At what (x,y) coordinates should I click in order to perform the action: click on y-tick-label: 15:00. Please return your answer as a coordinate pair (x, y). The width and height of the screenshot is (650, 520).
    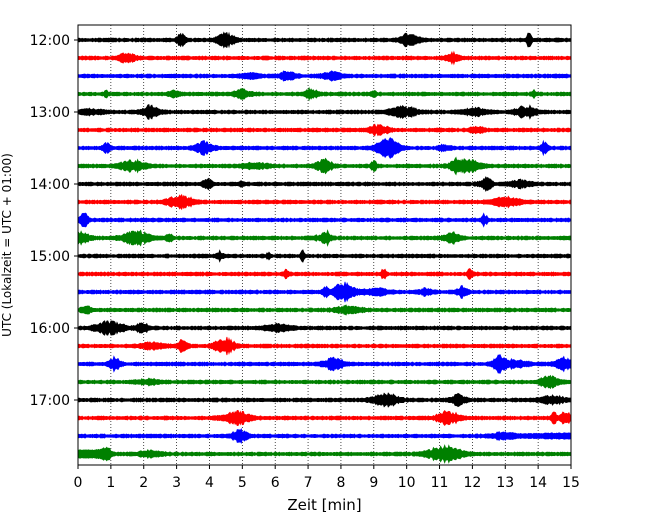
    Looking at the image, I should click on (50, 257).